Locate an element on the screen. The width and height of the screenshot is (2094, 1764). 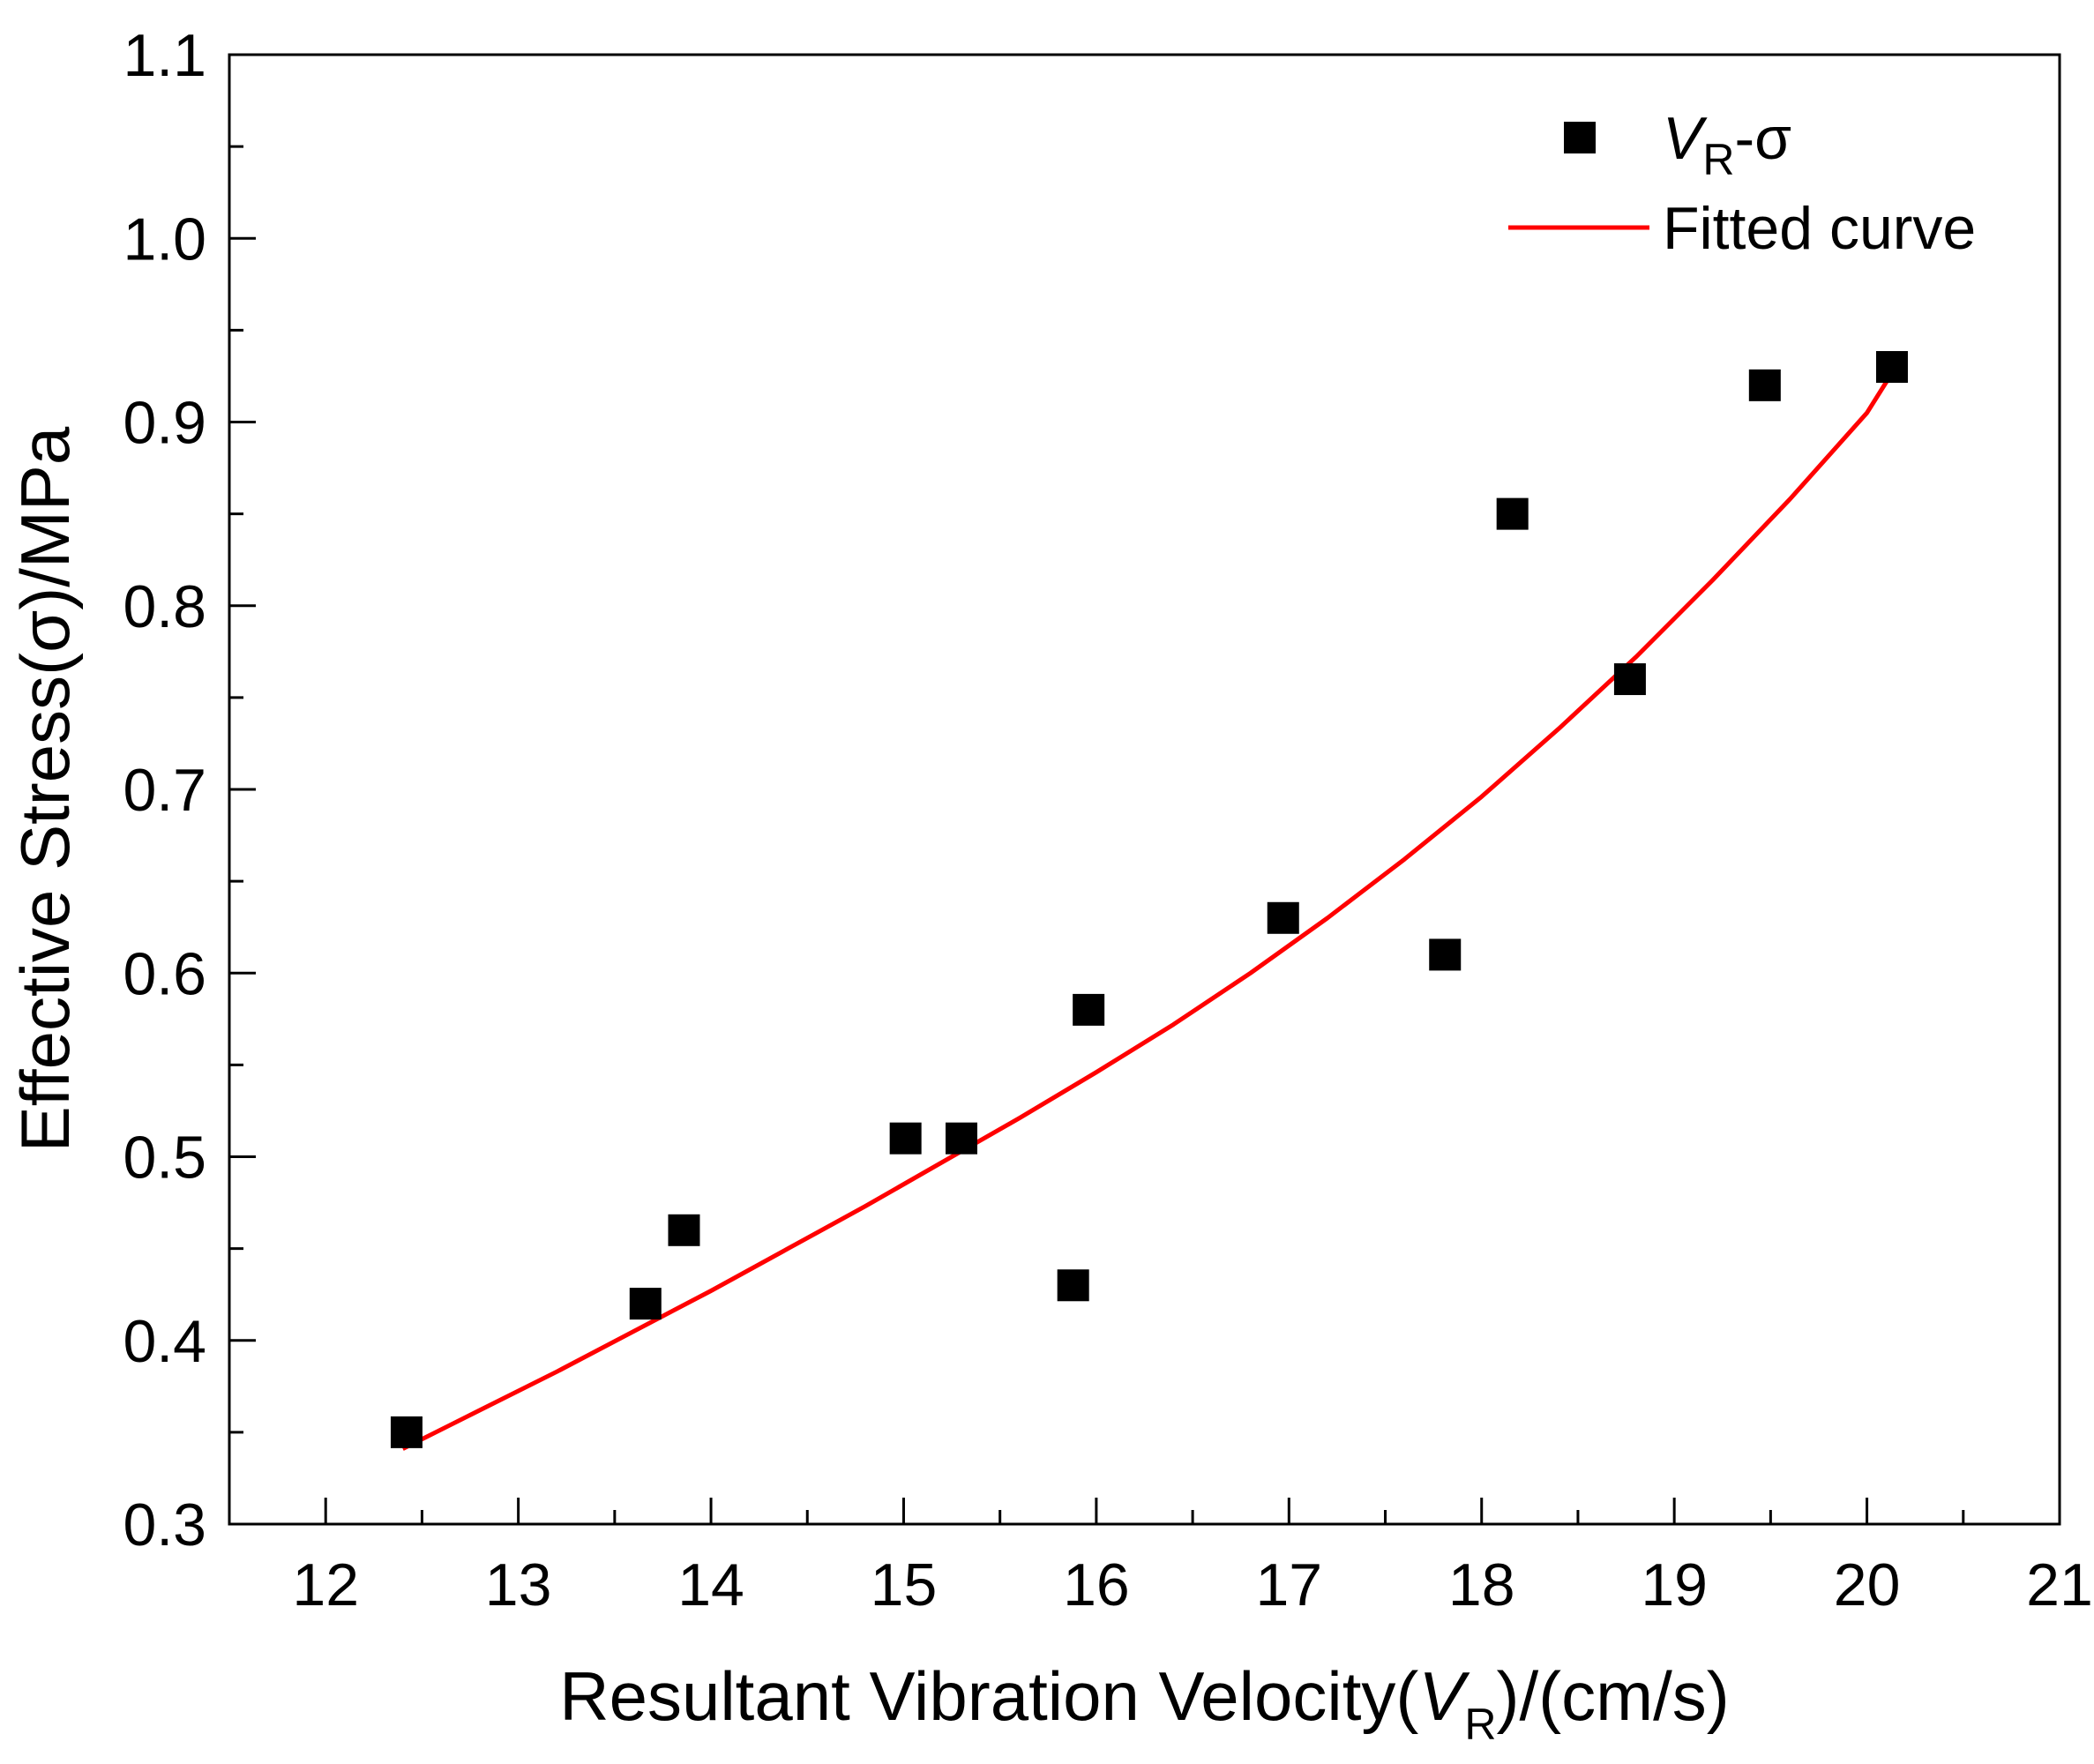
legend-label-scatter-var: V is located at coordinates (1685, 138).